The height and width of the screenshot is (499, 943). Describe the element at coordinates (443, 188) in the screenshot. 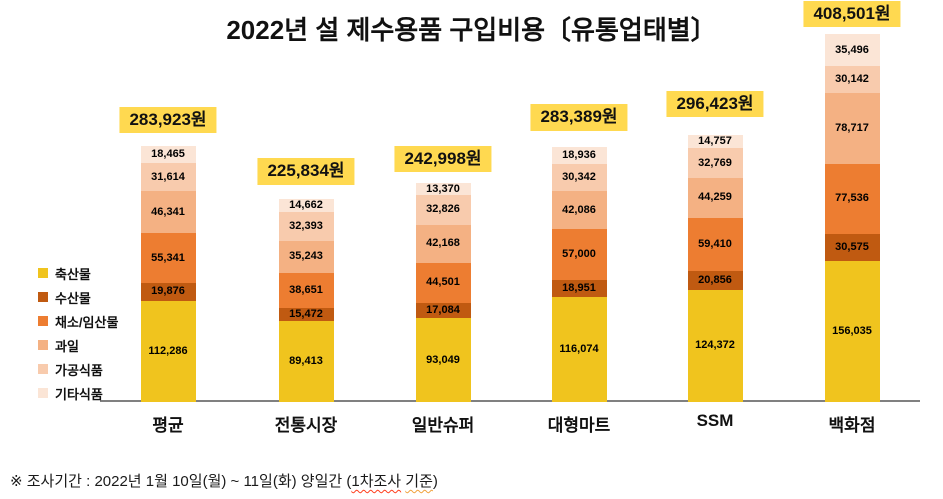

I see `segment-value-label: 13,370` at that location.